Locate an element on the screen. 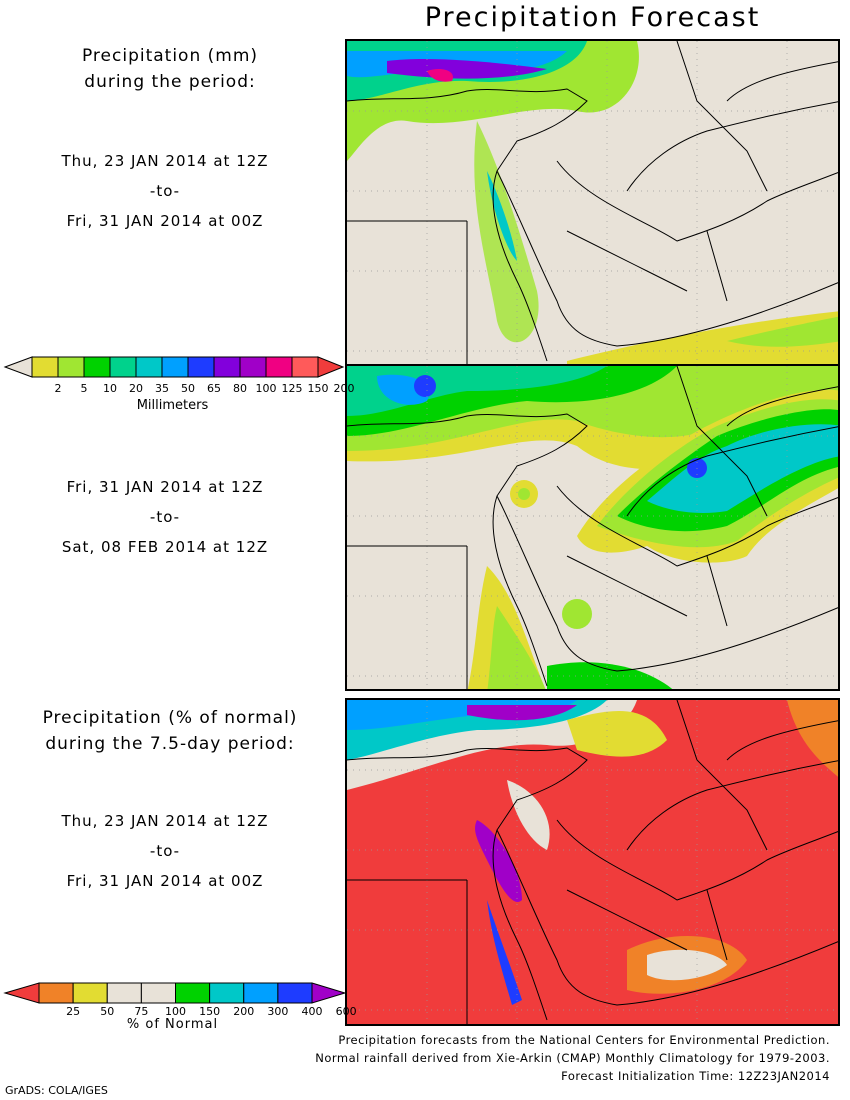 Image resolution: width=850 pixels, height=1100 pixels. panel1-label-2: during the period: is located at coordinates (170, 82).